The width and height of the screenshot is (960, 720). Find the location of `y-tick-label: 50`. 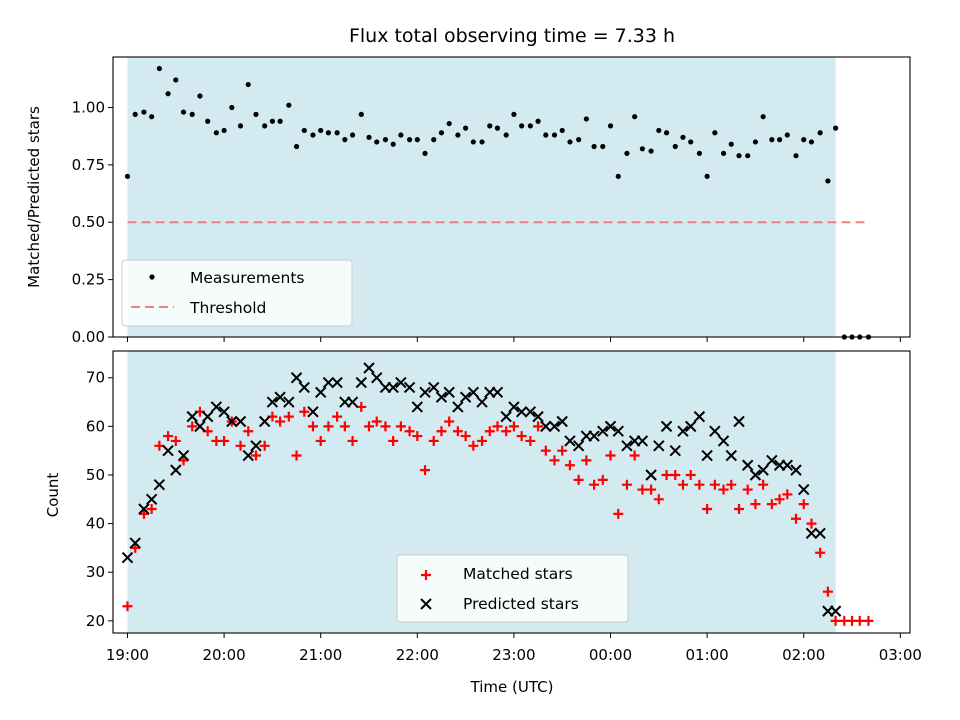

y-tick-label: 50 is located at coordinates (95, 475).